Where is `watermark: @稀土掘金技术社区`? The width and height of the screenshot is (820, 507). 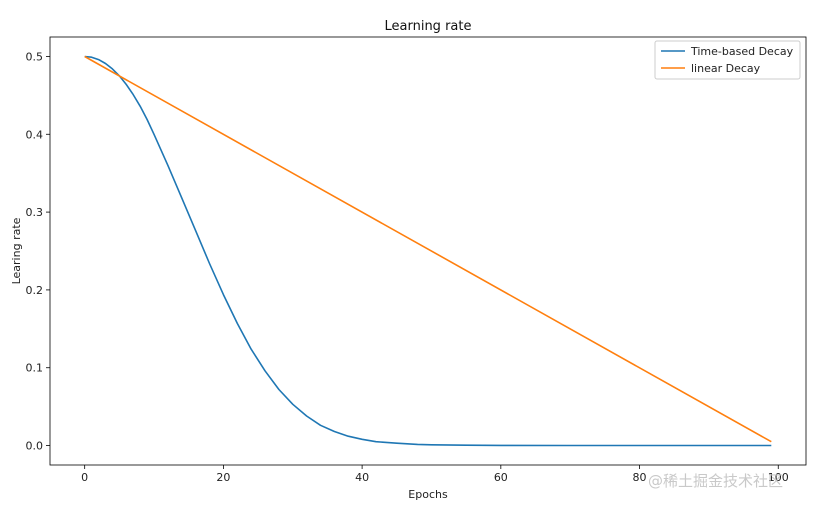
watermark: @稀土掘金技术社区 is located at coordinates (716, 481).